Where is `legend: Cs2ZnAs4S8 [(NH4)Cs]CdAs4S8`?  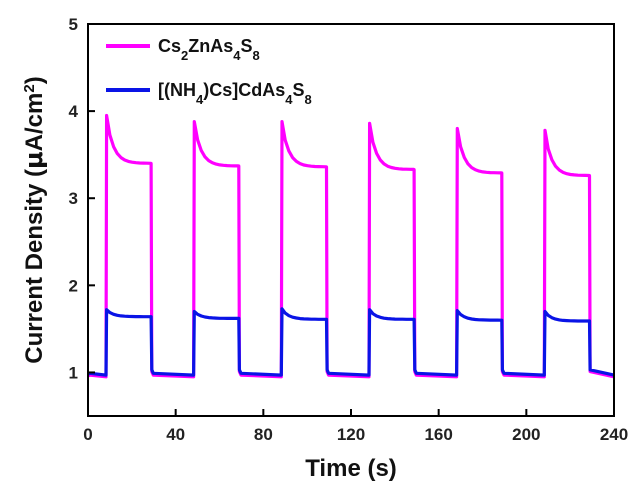
legend: Cs2ZnAs4S8 [(NH4)Cs]CdAs4S8 is located at coordinates (209, 71).